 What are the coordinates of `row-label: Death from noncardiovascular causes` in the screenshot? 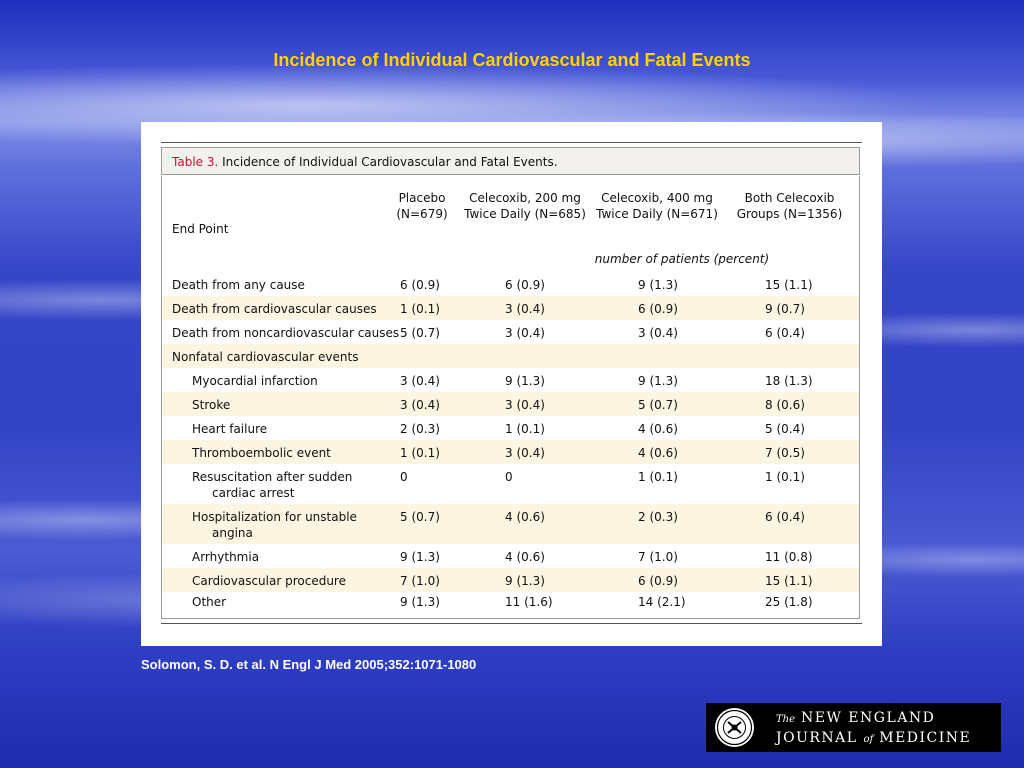 It's located at (286, 333).